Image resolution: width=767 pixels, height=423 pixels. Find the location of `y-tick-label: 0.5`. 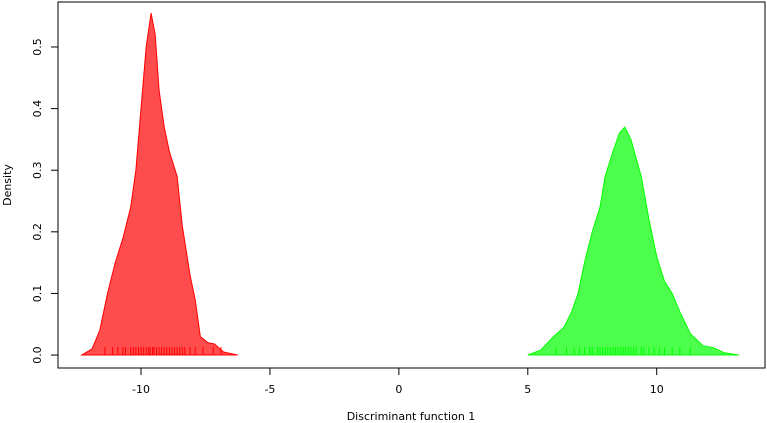

y-tick-label: 0.5 is located at coordinates (37, 47).